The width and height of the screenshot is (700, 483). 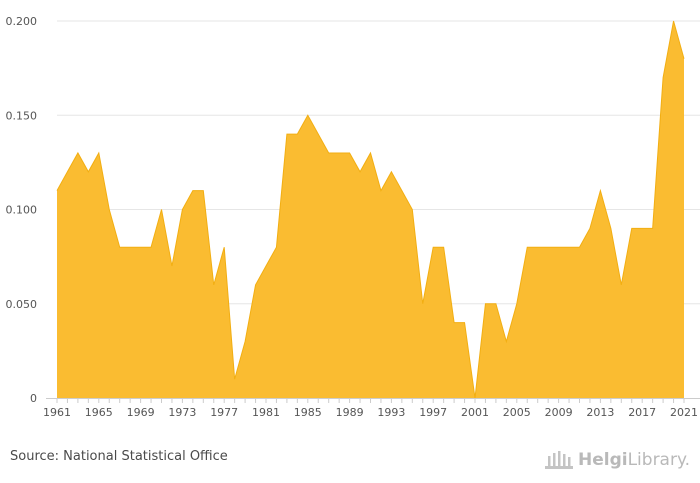 I want to click on y-tick-label: 0.150, so click(x=22, y=115).